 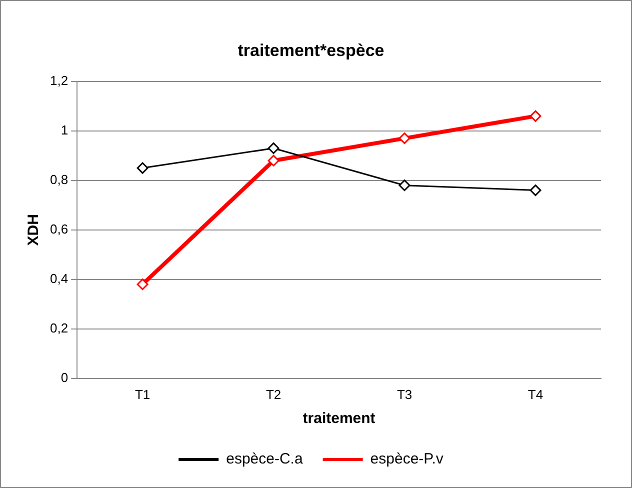 I want to click on y-tick-label: 0,4, so click(x=59, y=278).